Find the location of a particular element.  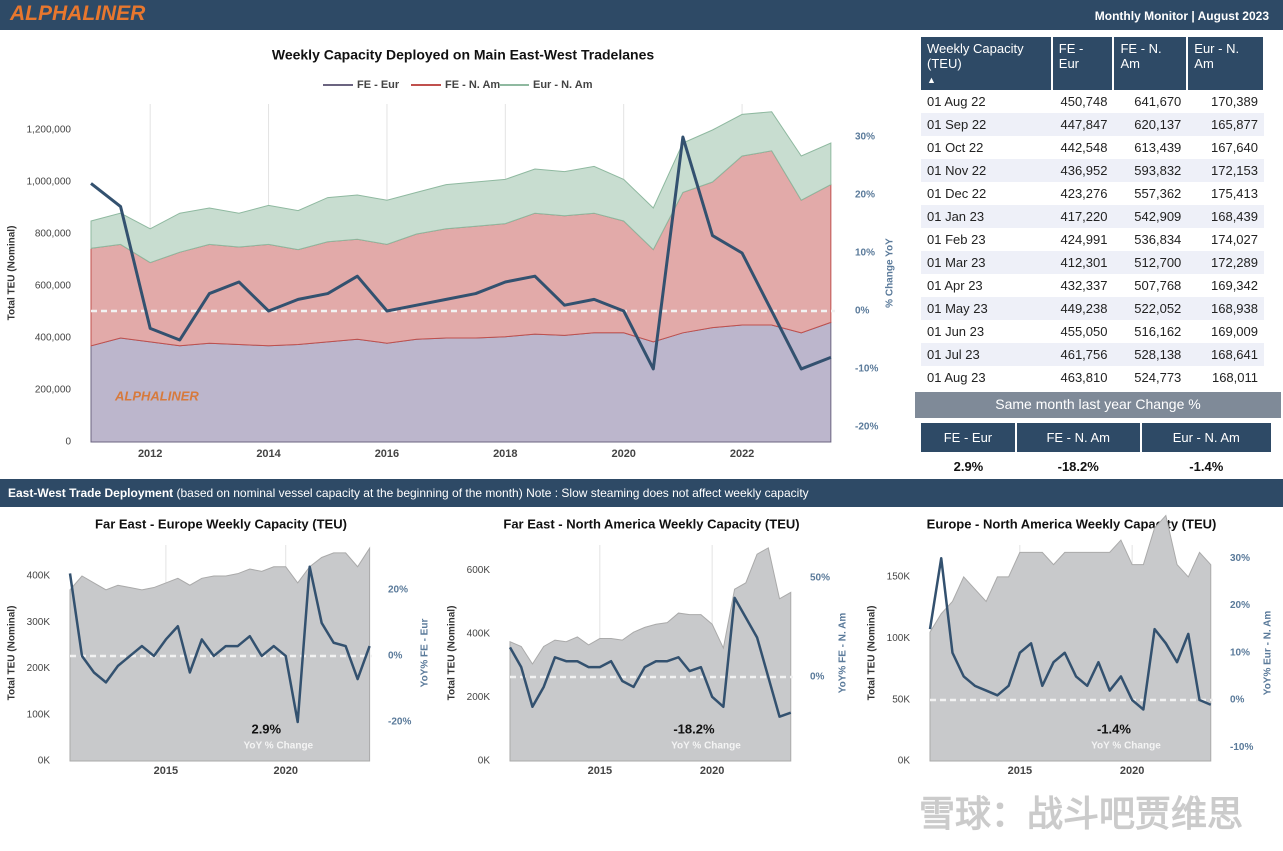

table-cell: 01 Oct 22 is located at coordinates (955, 147).